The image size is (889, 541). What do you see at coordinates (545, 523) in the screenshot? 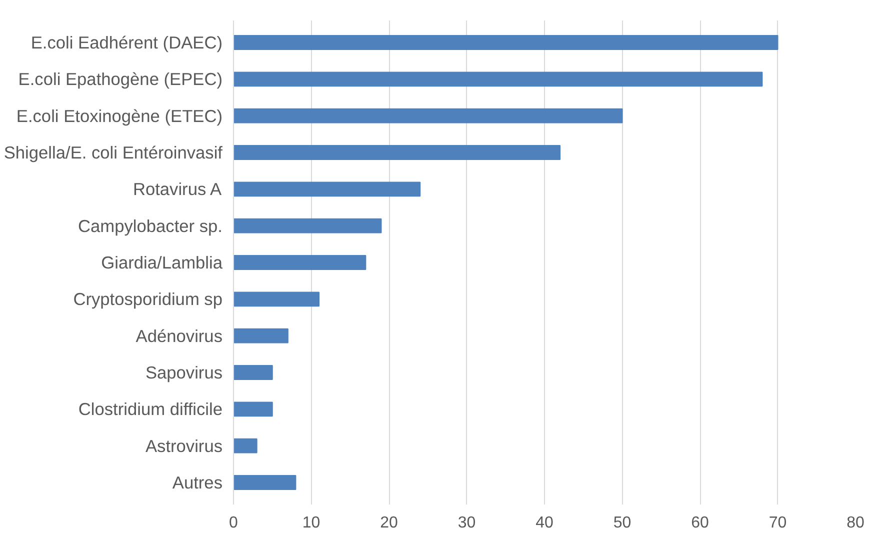
I see `x-tick-label: 40` at bounding box center [545, 523].